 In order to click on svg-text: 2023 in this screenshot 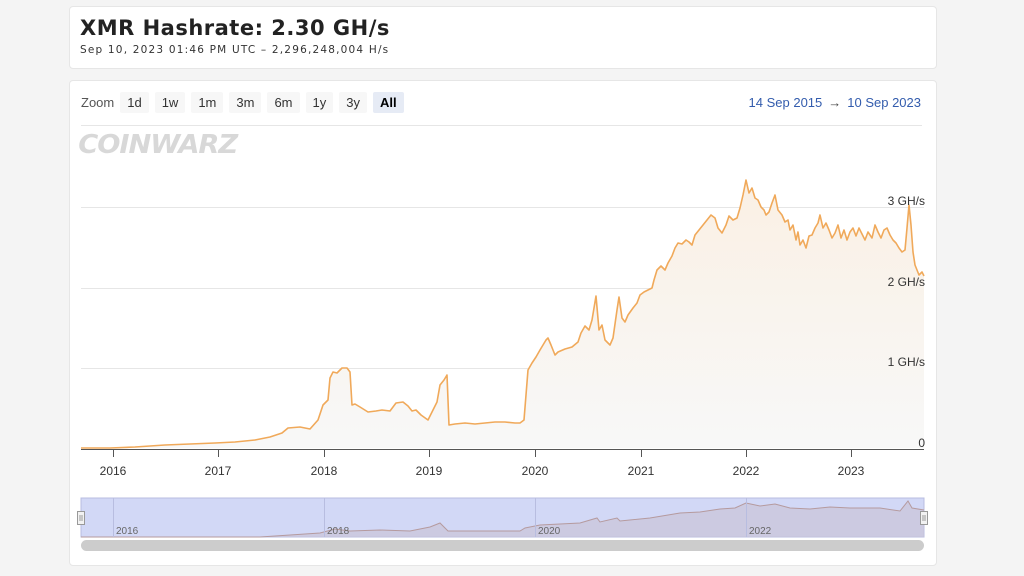, I will do `click(851, 471)`.